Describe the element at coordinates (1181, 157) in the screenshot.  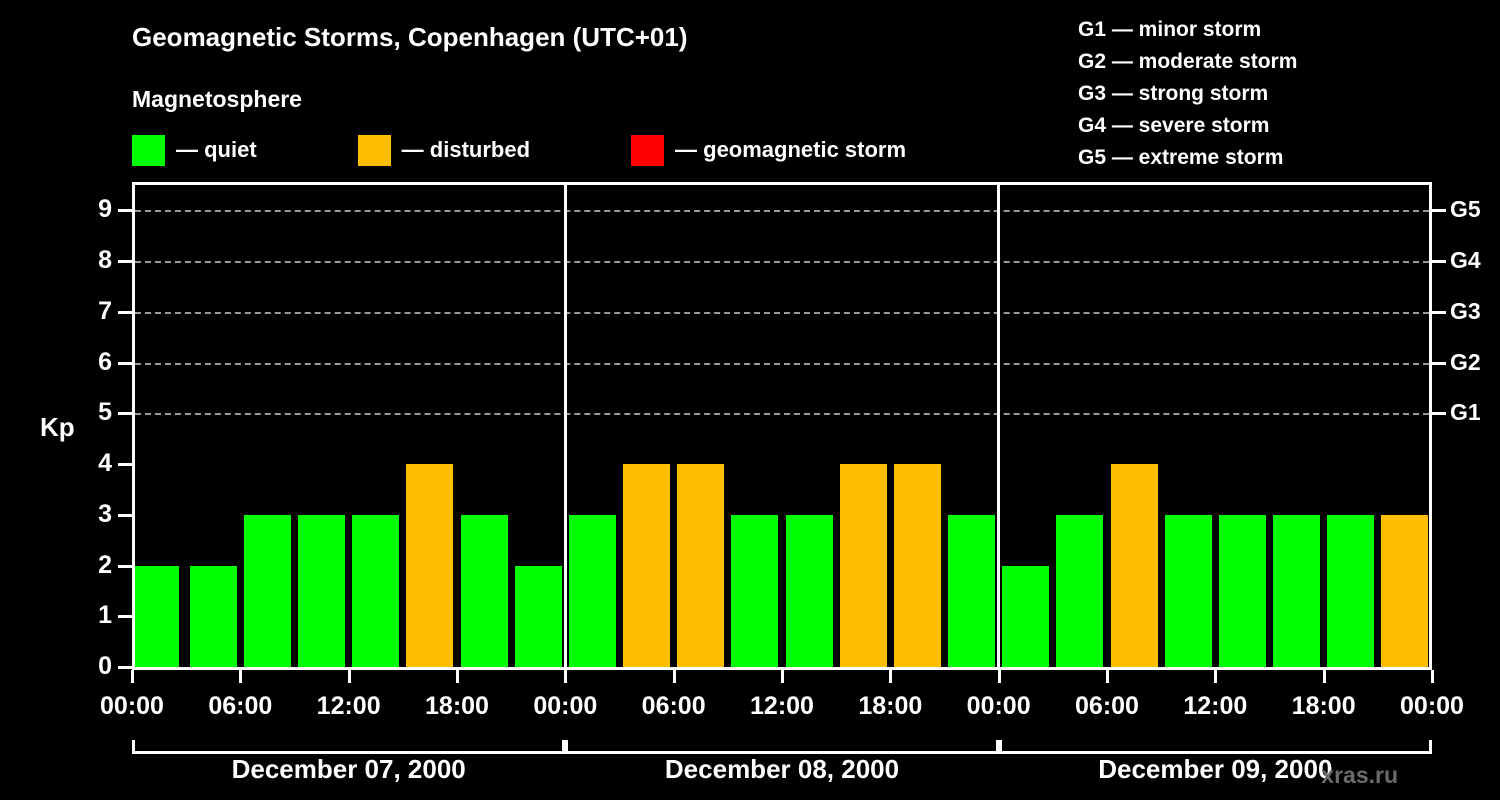
I see `g-scale-row-g5: G5 — extreme storm` at that location.